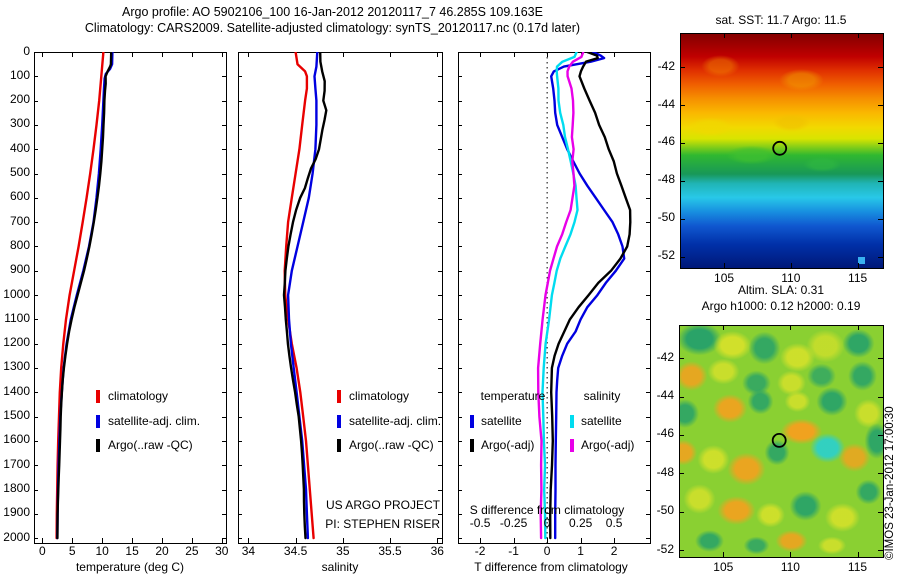 This screenshot has height=580, width=900. Describe the element at coordinates (19, 269) in the screenshot. I see `depth-tick-label: 900` at that location.